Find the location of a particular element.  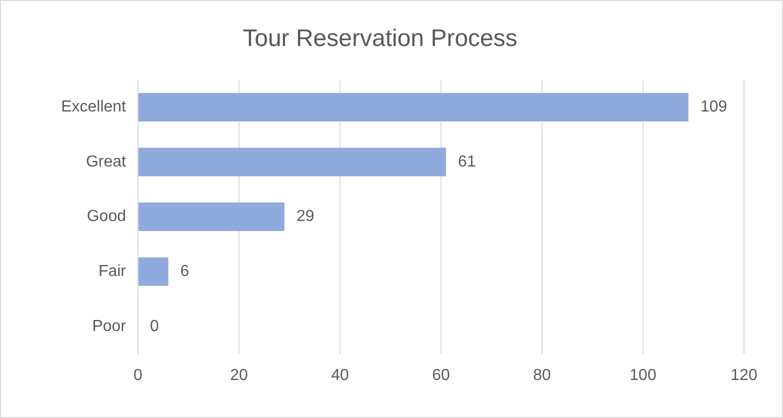

x-tick-label: 20 is located at coordinates (239, 375).